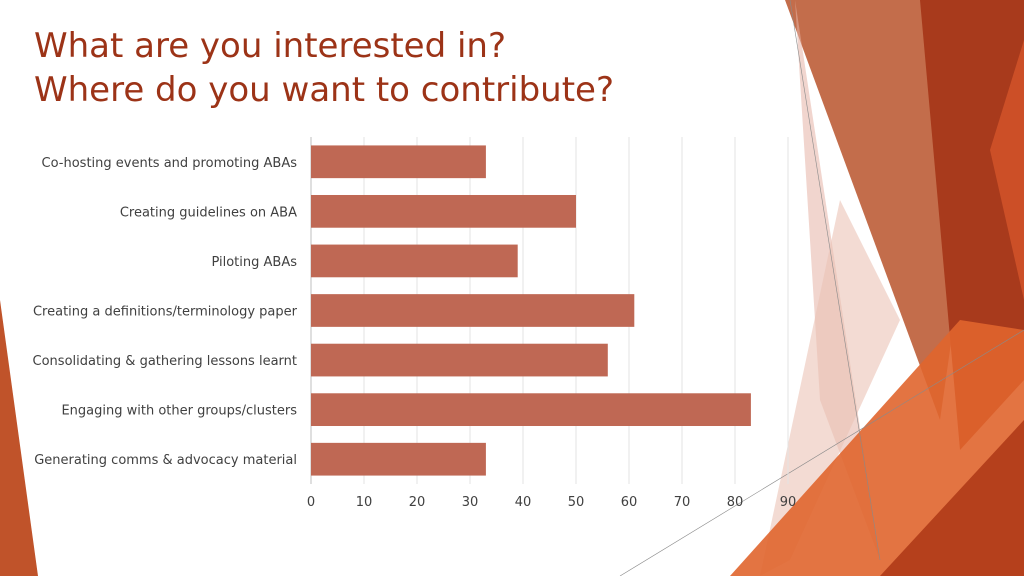 The image size is (1024, 576). Describe the element at coordinates (165, 361) in the screenshot. I see `category-label: Consolidating & gathering lessons learnt` at that location.